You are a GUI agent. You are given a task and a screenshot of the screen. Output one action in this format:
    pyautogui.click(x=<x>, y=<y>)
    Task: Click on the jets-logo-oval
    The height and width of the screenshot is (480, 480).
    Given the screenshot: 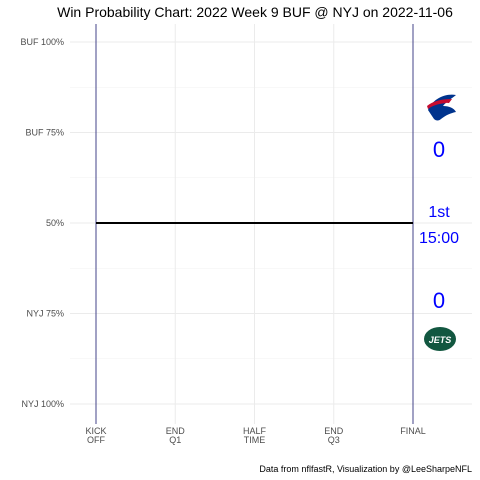 What is the action you would take?
    pyautogui.click(x=440, y=339)
    